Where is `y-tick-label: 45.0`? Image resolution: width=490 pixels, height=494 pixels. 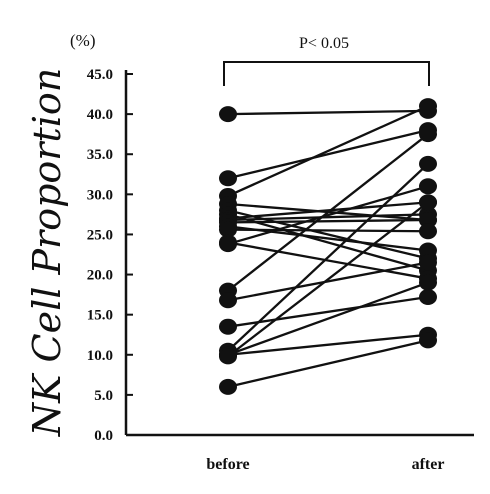
y-tick-label: 45.0 is located at coordinates (100, 75).